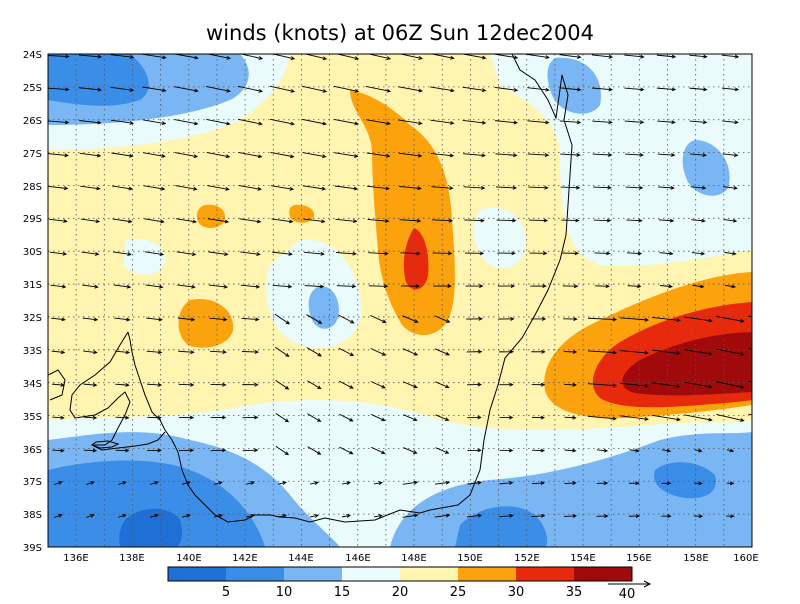 The image size is (800, 604). What do you see at coordinates (582, 558) in the screenshot?
I see `x-tick-154e: 154E` at bounding box center [582, 558].